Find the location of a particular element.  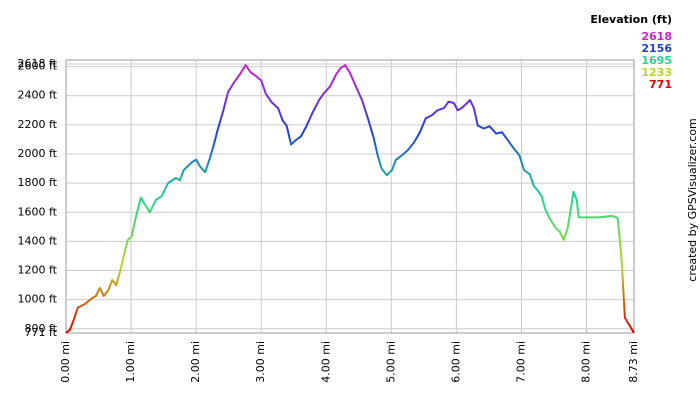

legend-value: 771 is located at coordinates (660, 84).